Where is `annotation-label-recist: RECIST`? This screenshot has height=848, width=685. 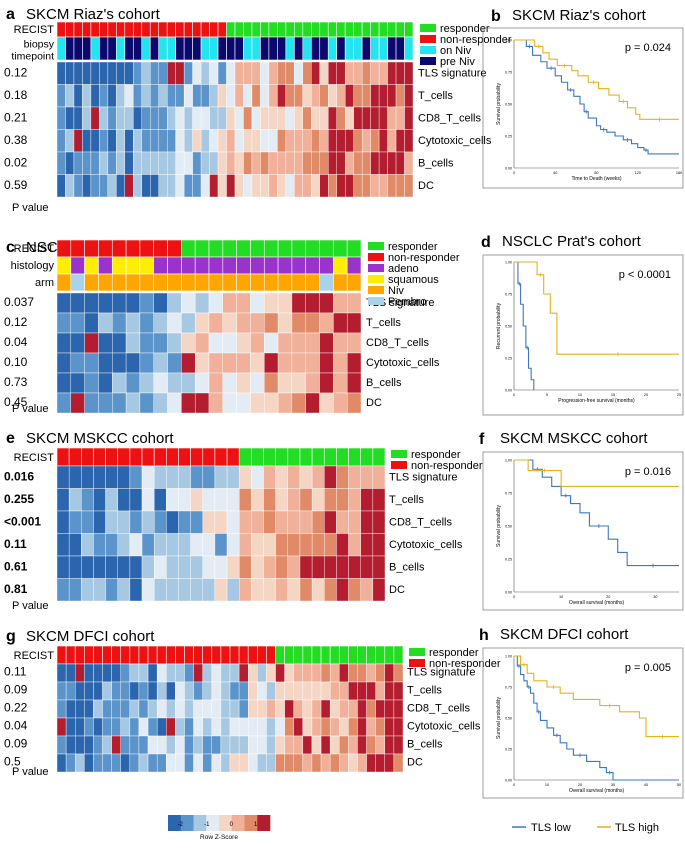 annotation-label-recist: RECIST is located at coordinates (34, 30).